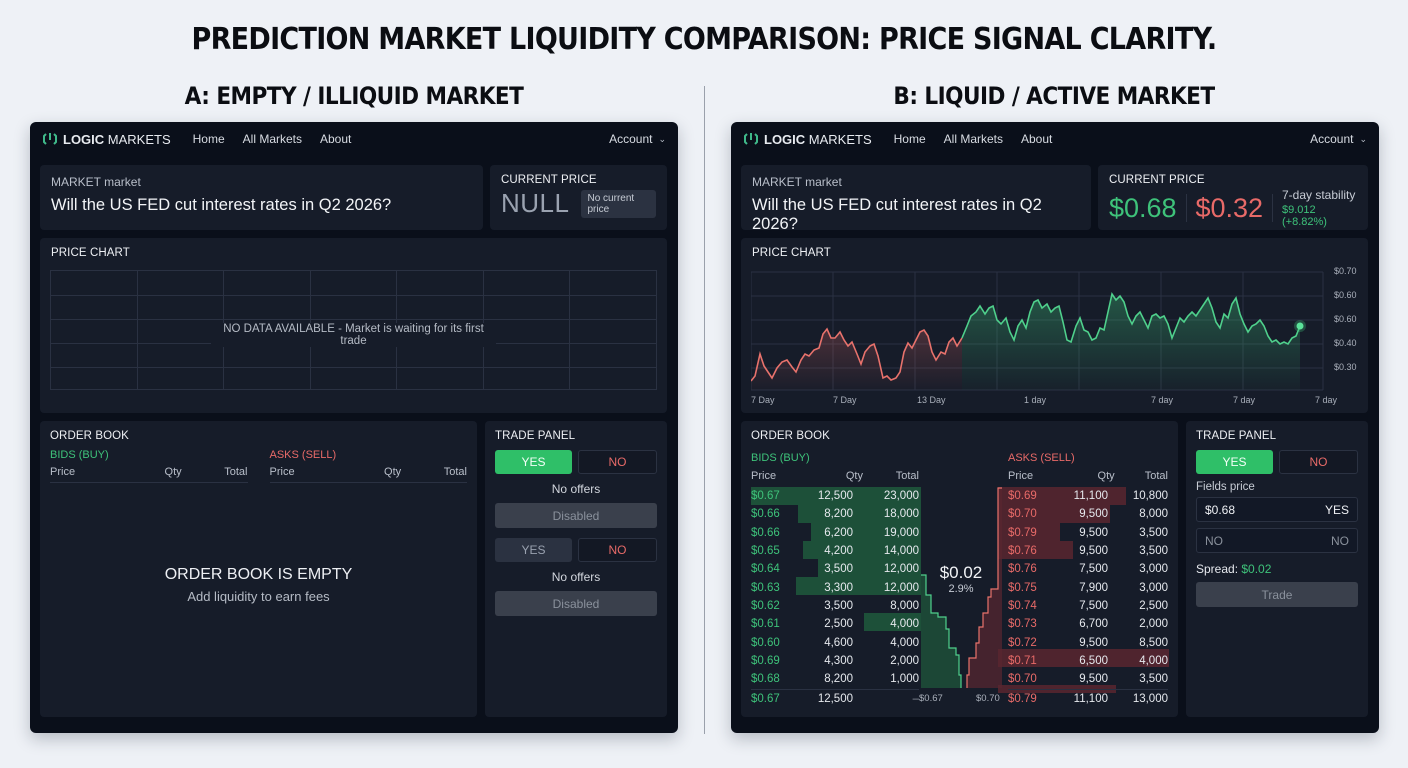  Describe the element at coordinates (1340, 540) in the screenshot. I see `no-input-suffix: NO` at that location.